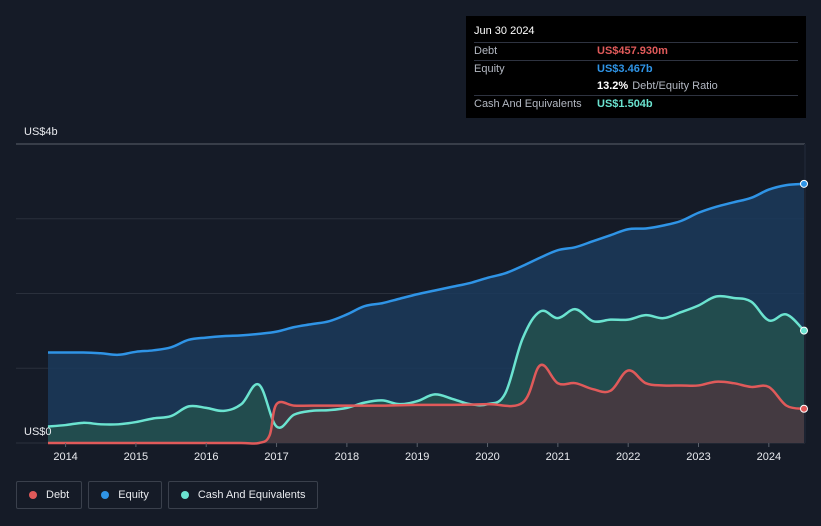 The height and width of the screenshot is (526, 821). I want to click on equity-endpoint, so click(804, 183).